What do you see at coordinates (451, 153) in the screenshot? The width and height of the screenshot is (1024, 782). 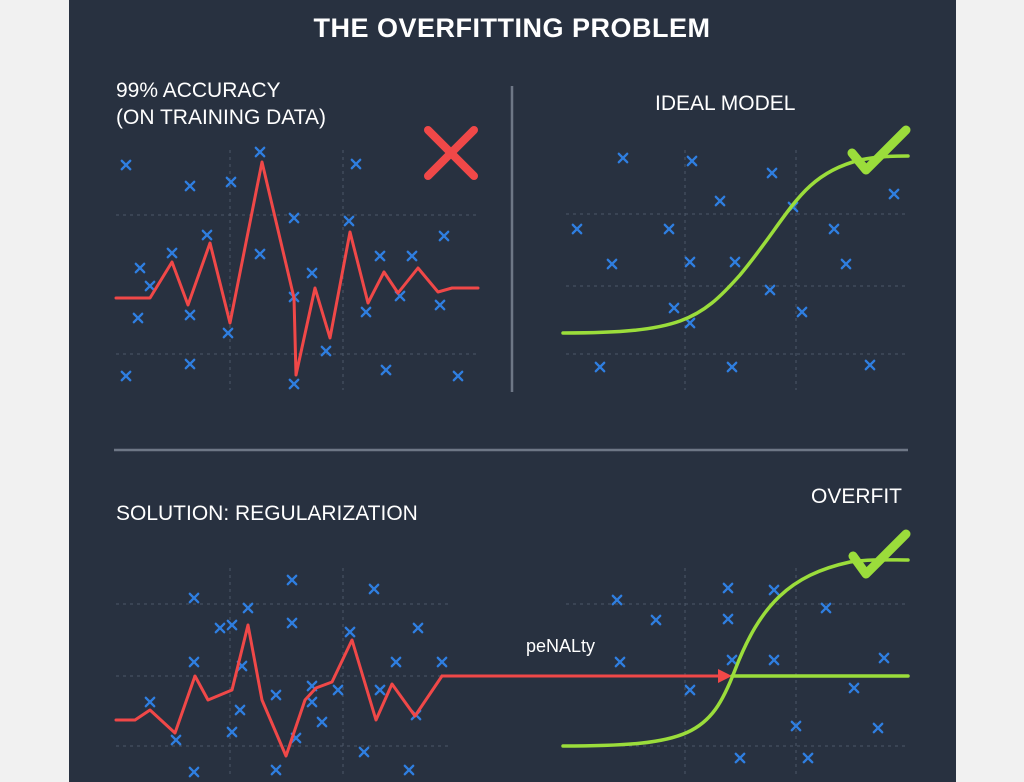 I see `cross-icon` at bounding box center [451, 153].